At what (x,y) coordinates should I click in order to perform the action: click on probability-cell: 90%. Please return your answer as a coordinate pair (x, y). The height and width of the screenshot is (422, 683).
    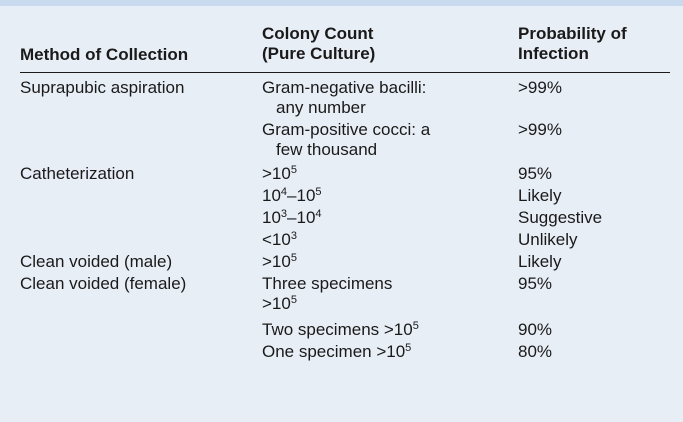
    Looking at the image, I should click on (535, 329).